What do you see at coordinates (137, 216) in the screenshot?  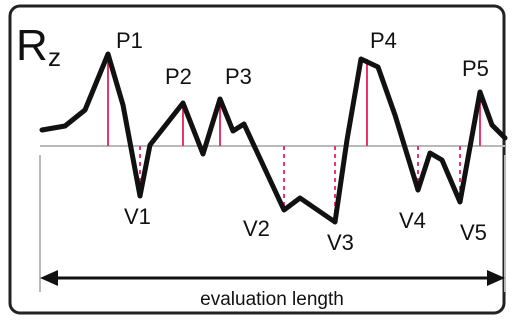 I see `label-v1: V1` at bounding box center [137, 216].